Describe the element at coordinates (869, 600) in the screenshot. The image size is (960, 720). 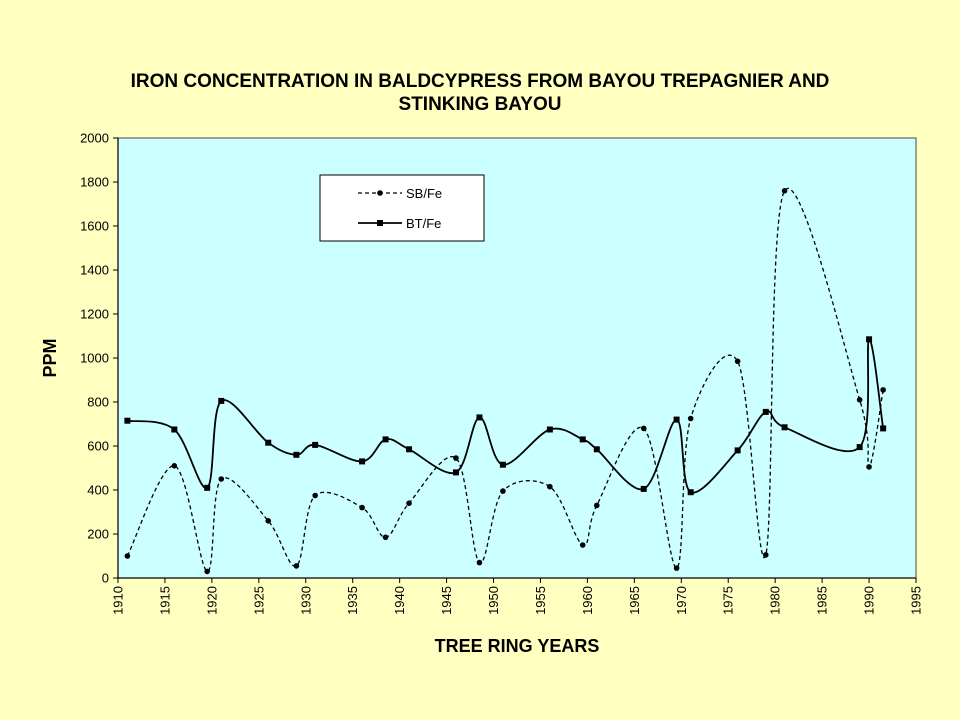
I see `x-tick-label: 1990` at that location.